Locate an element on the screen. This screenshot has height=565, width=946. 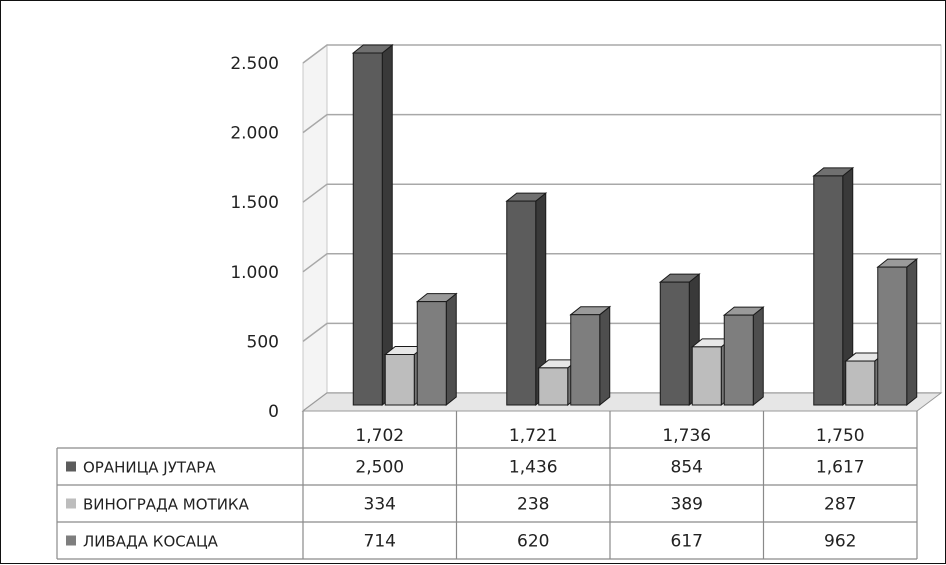
data-table-cell: 714 is located at coordinates (380, 542).